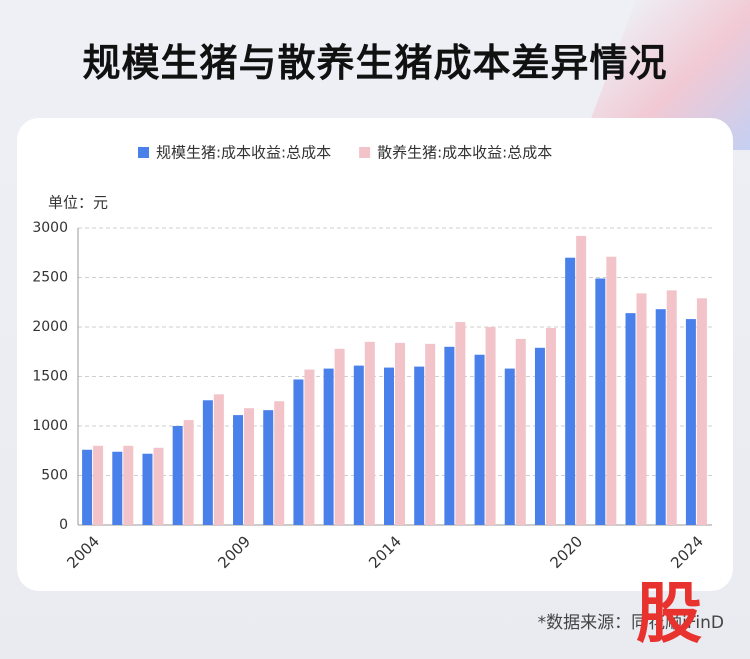 The width and height of the screenshot is (750, 659). Describe the element at coordinates (50, 327) in the screenshot. I see `y-tick-label: 2000` at that location.